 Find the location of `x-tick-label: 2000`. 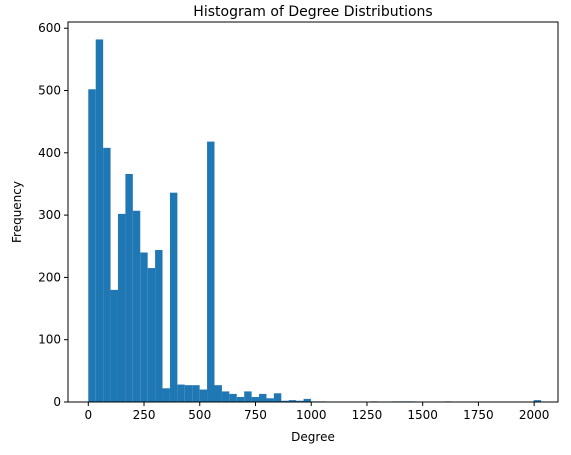

x-tick-label: 2000 is located at coordinates (534, 415).